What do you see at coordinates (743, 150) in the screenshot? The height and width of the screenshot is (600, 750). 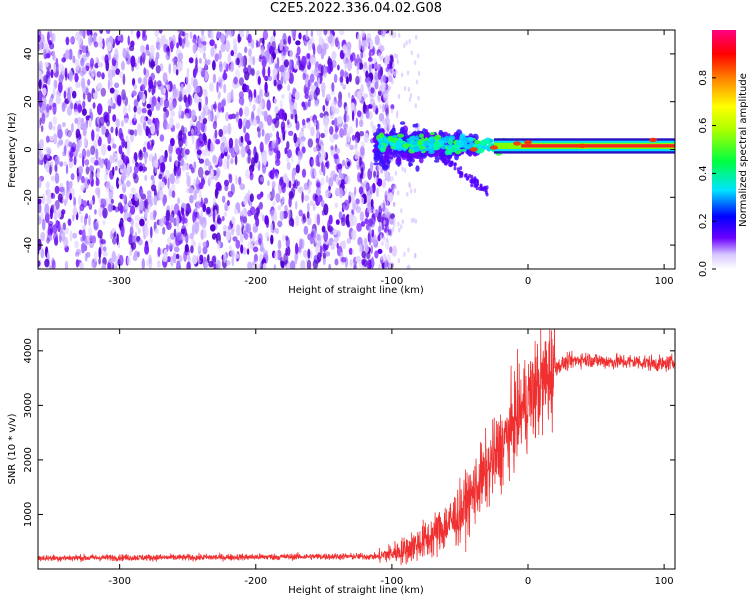 I see `colorbar-label: Normalized spectral amplitude` at bounding box center [743, 150].